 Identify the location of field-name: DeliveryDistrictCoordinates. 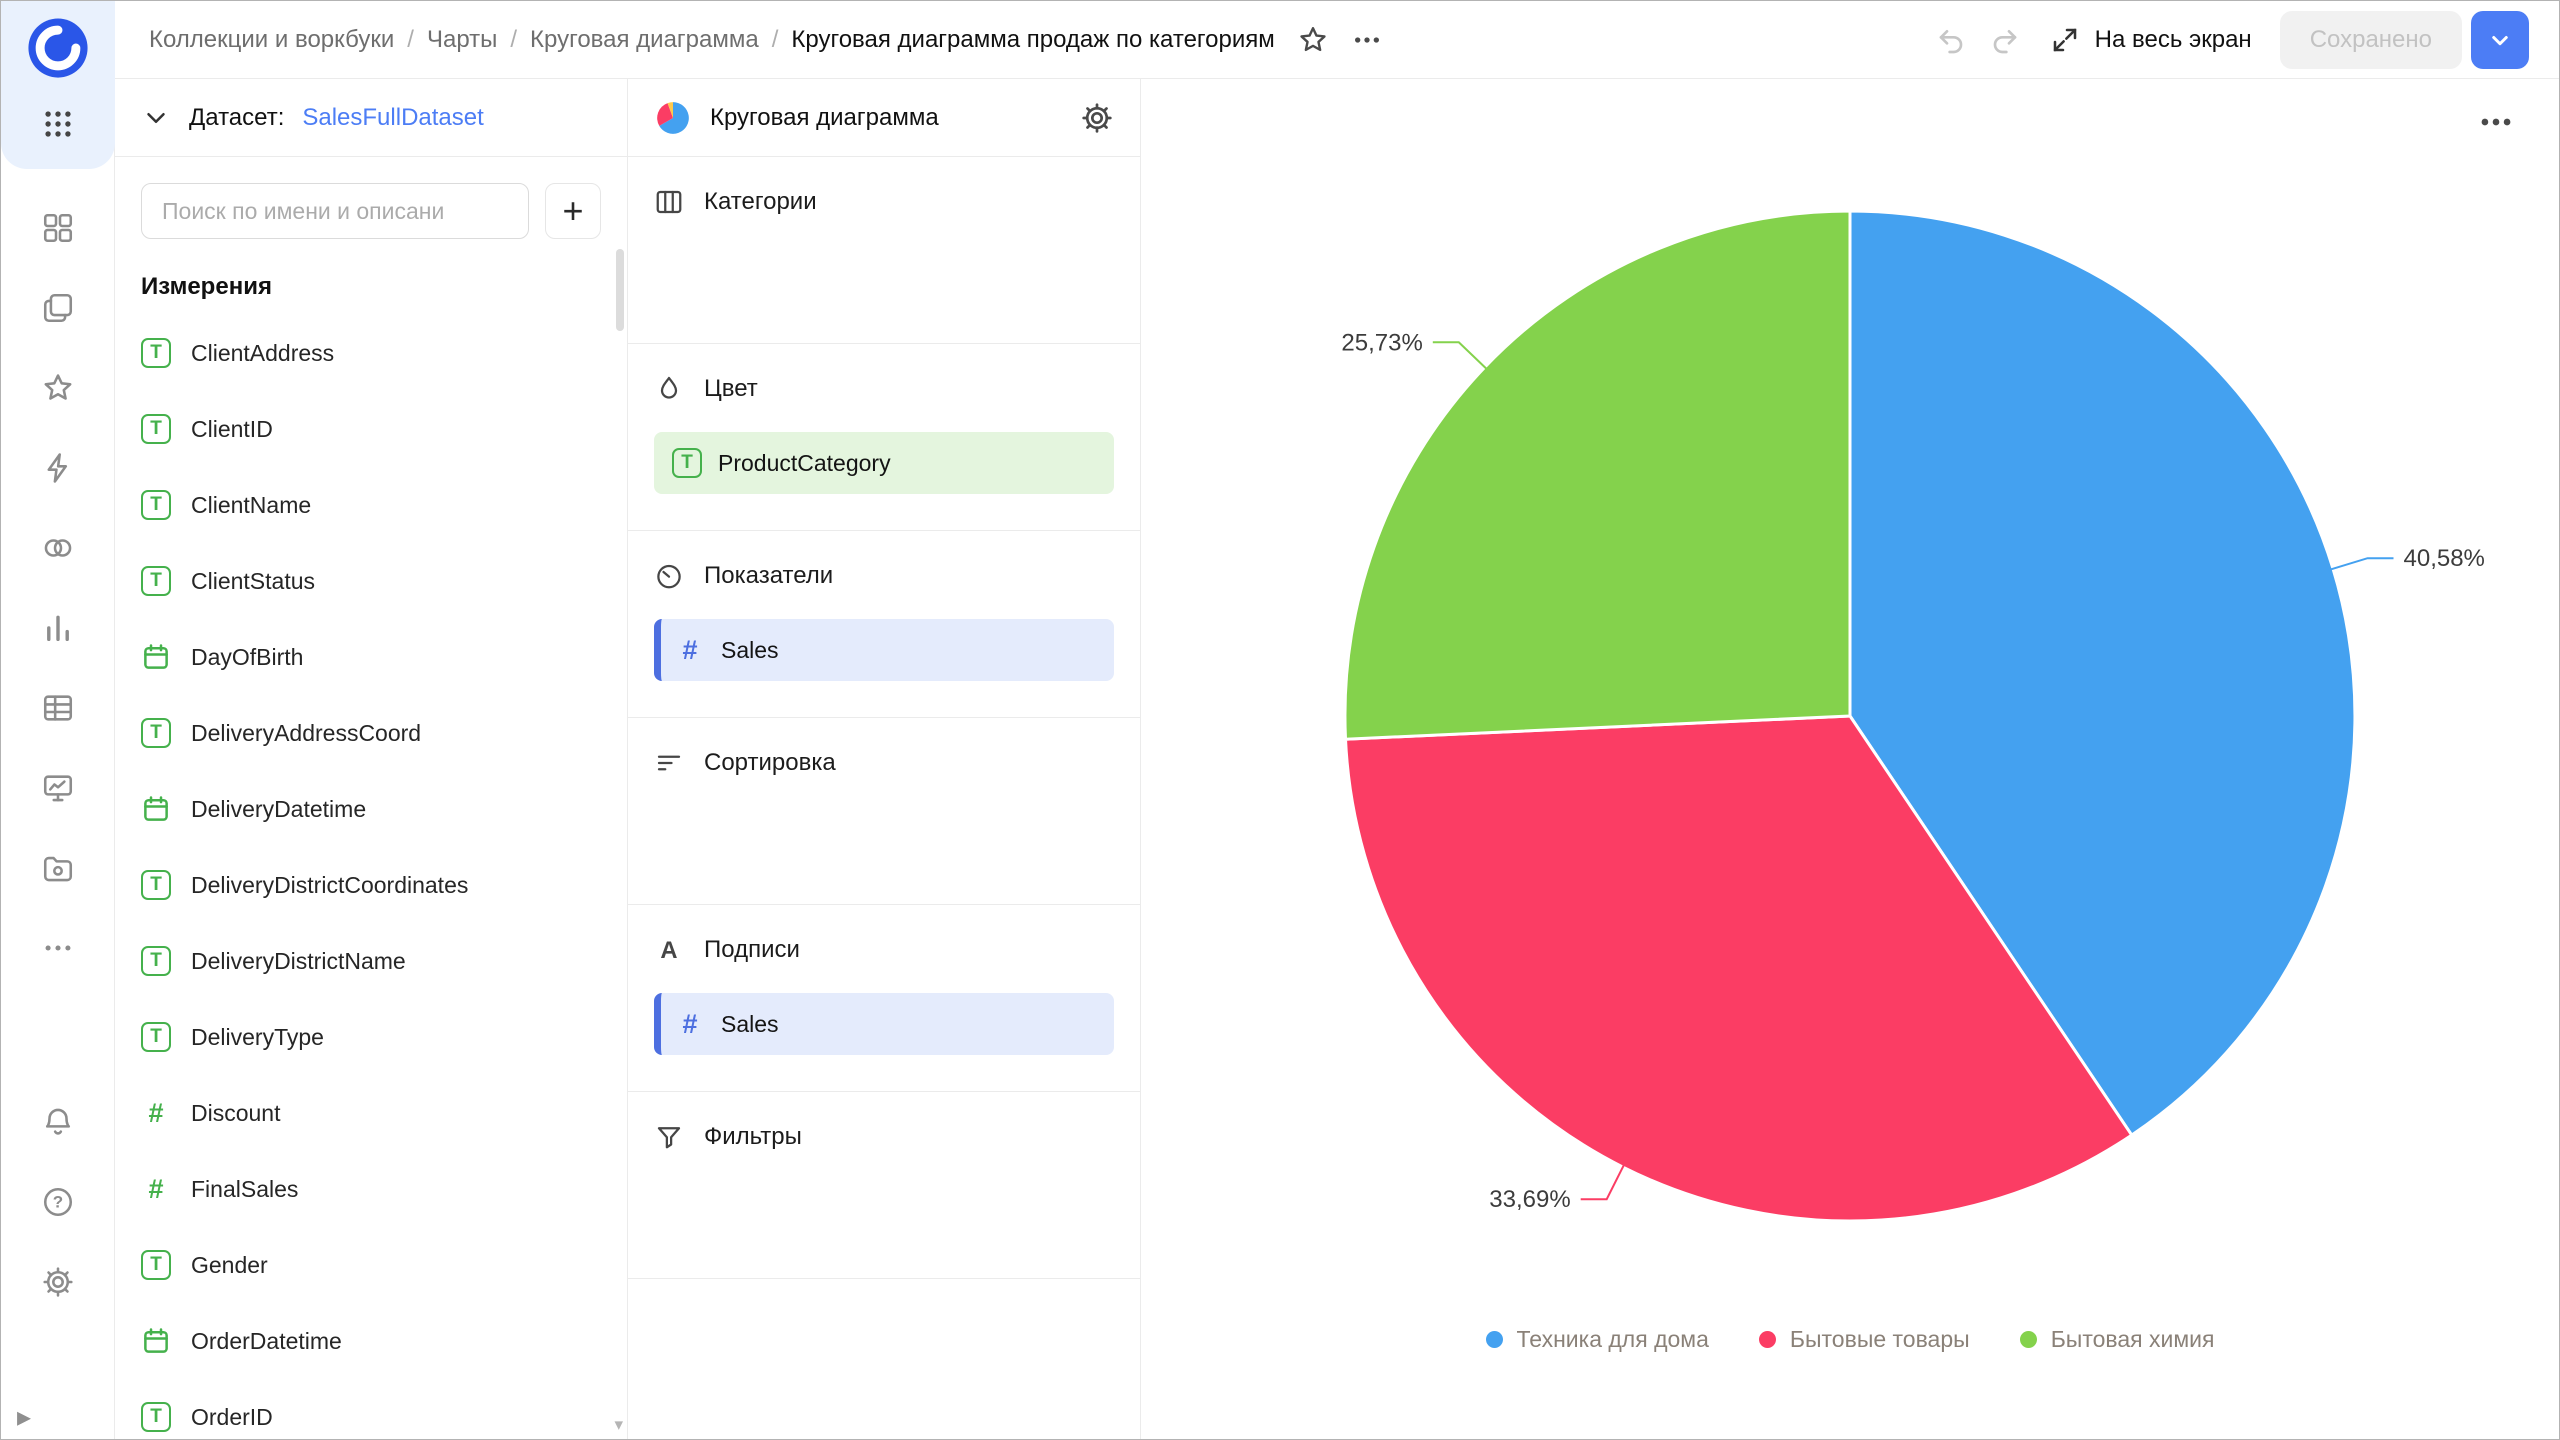
(330, 884).